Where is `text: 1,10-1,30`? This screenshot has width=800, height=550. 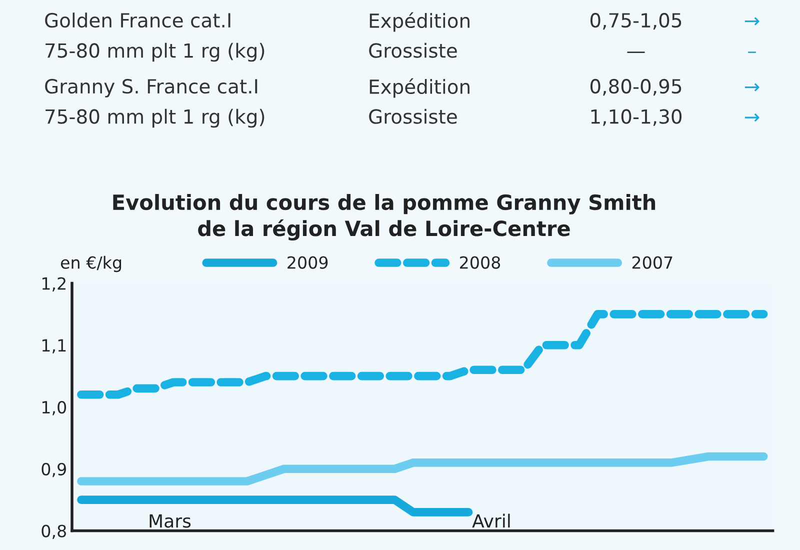 text: 1,10-1,30 is located at coordinates (636, 117).